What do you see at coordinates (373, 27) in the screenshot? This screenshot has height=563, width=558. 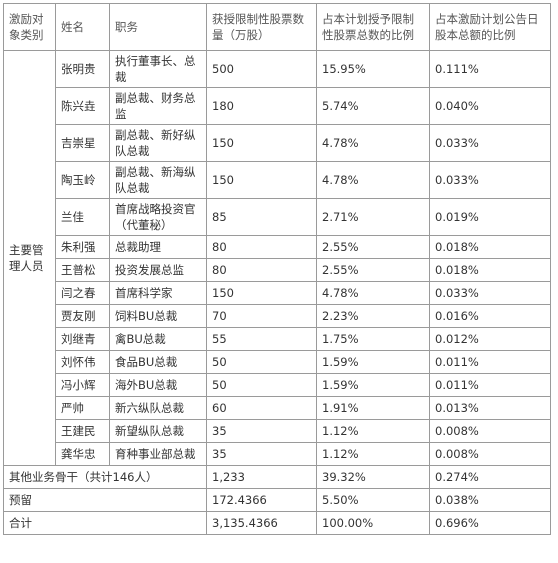 I see `header-pct-plan: 占本计划授予限制性股票总数的比例` at bounding box center [373, 27].